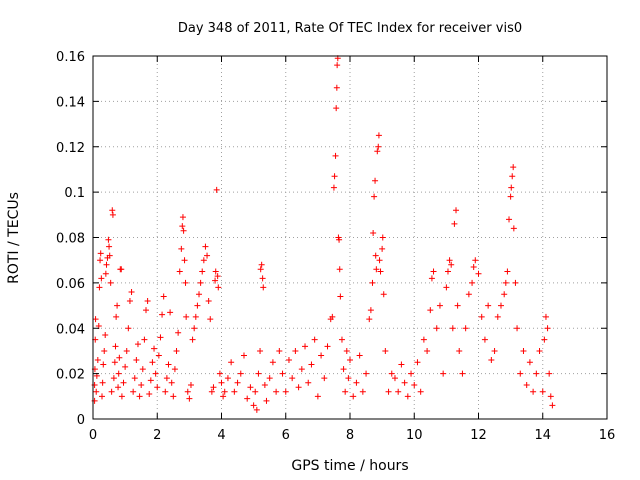 This screenshot has height=480, width=640. I want to click on x-tick-label: 8, so click(350, 435).